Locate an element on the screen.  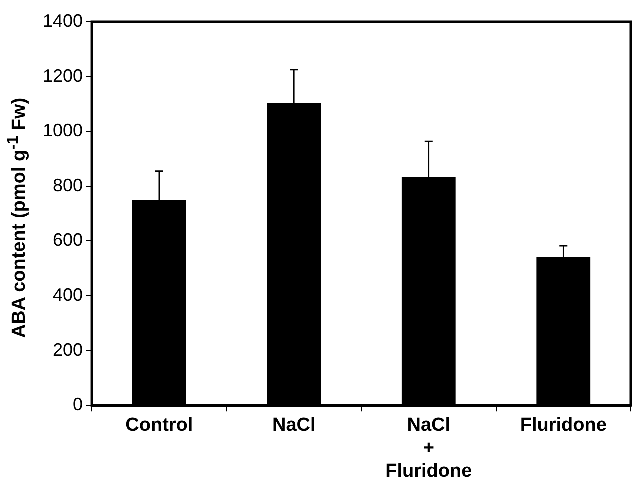
y-tick-label: 200 is located at coordinates (68, 350).